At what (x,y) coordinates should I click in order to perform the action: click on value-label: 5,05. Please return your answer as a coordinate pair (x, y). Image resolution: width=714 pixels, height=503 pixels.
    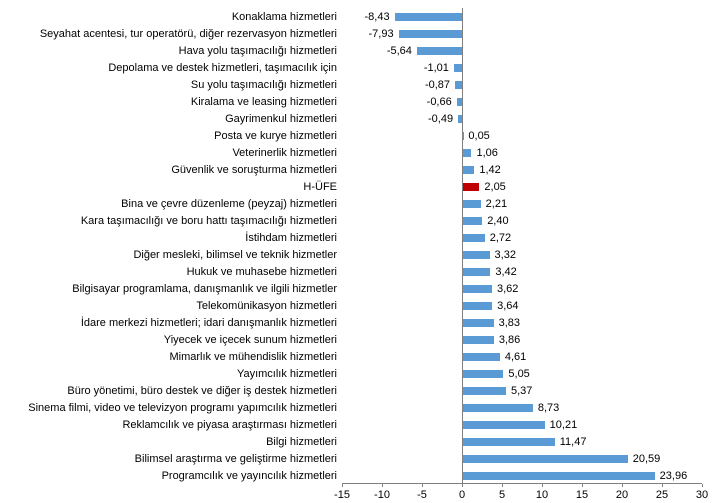
    Looking at the image, I should click on (519, 373).